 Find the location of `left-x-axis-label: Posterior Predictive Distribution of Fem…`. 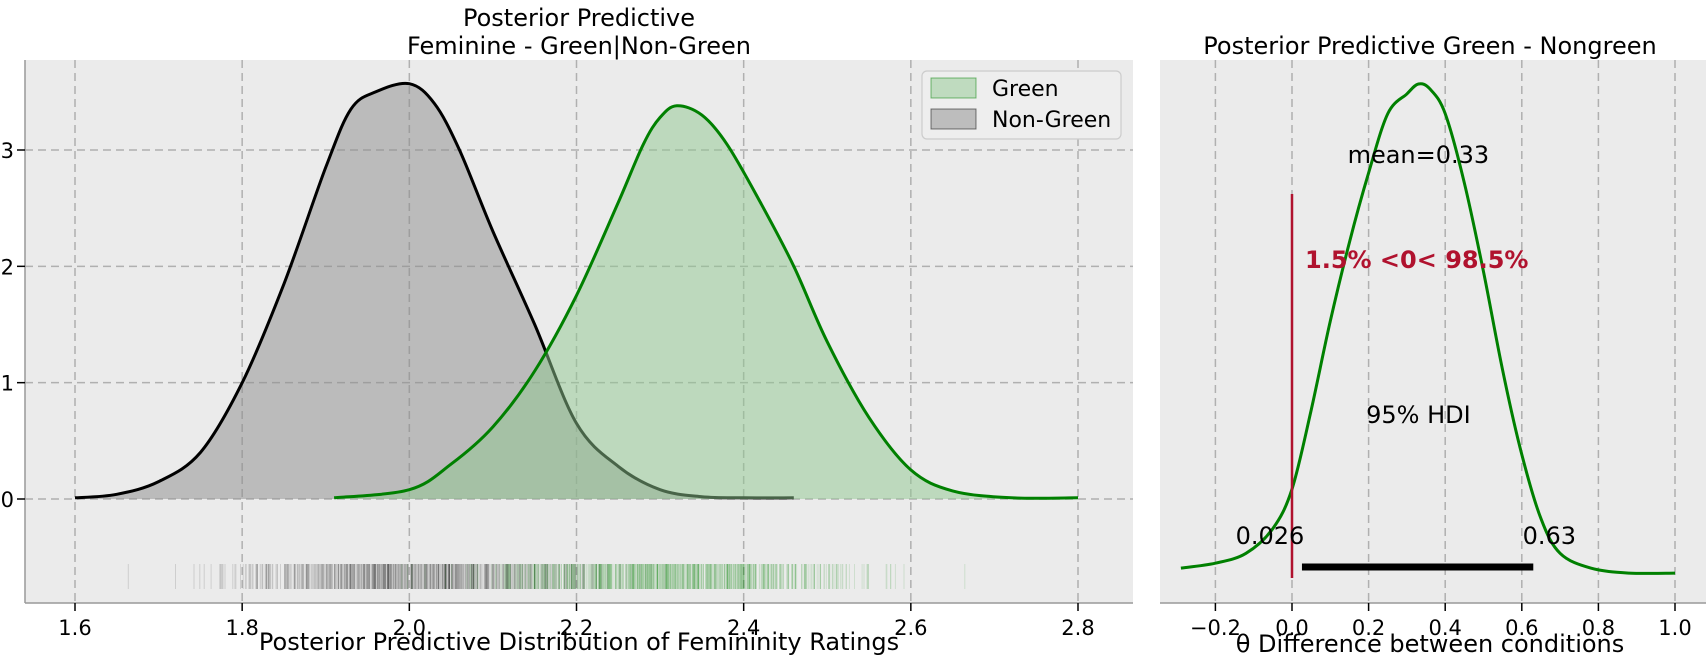

left-x-axis-label: Posterior Predictive Distribution of Fem… is located at coordinates (579, 642).